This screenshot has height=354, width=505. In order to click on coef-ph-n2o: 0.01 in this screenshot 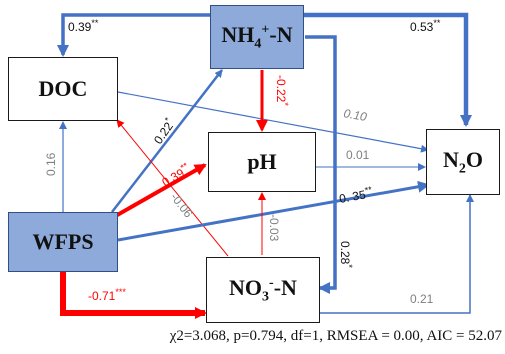, I will do `click(358, 155)`.